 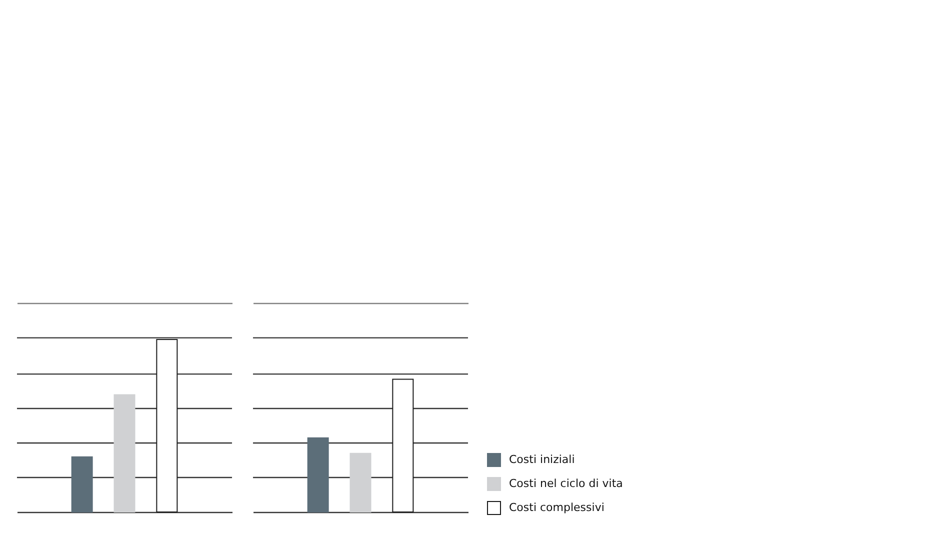 I want to click on legend-label: Costi iniziali, so click(x=542, y=459).